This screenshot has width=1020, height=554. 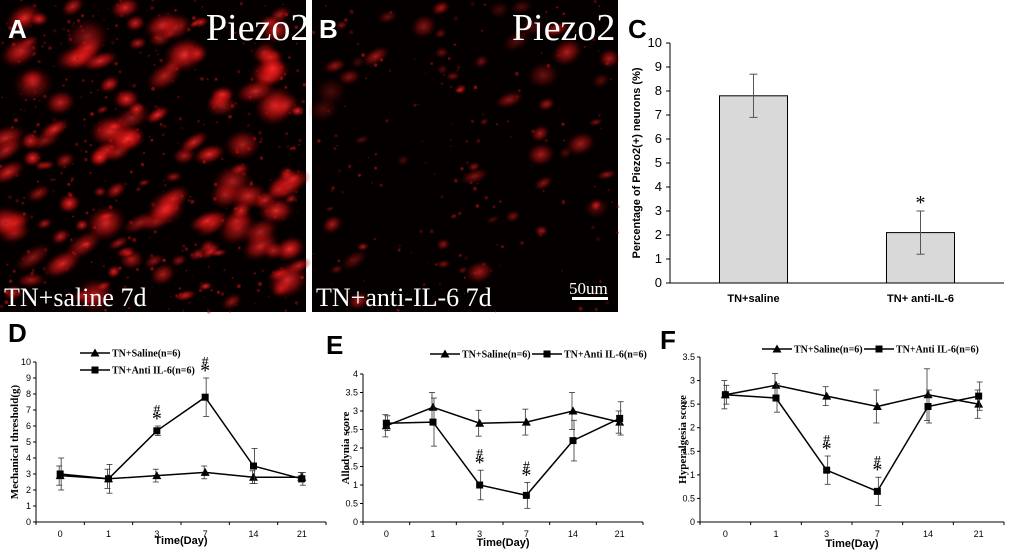 What do you see at coordinates (479, 454) in the screenshot?
I see `significance-marker: #` at bounding box center [479, 454].